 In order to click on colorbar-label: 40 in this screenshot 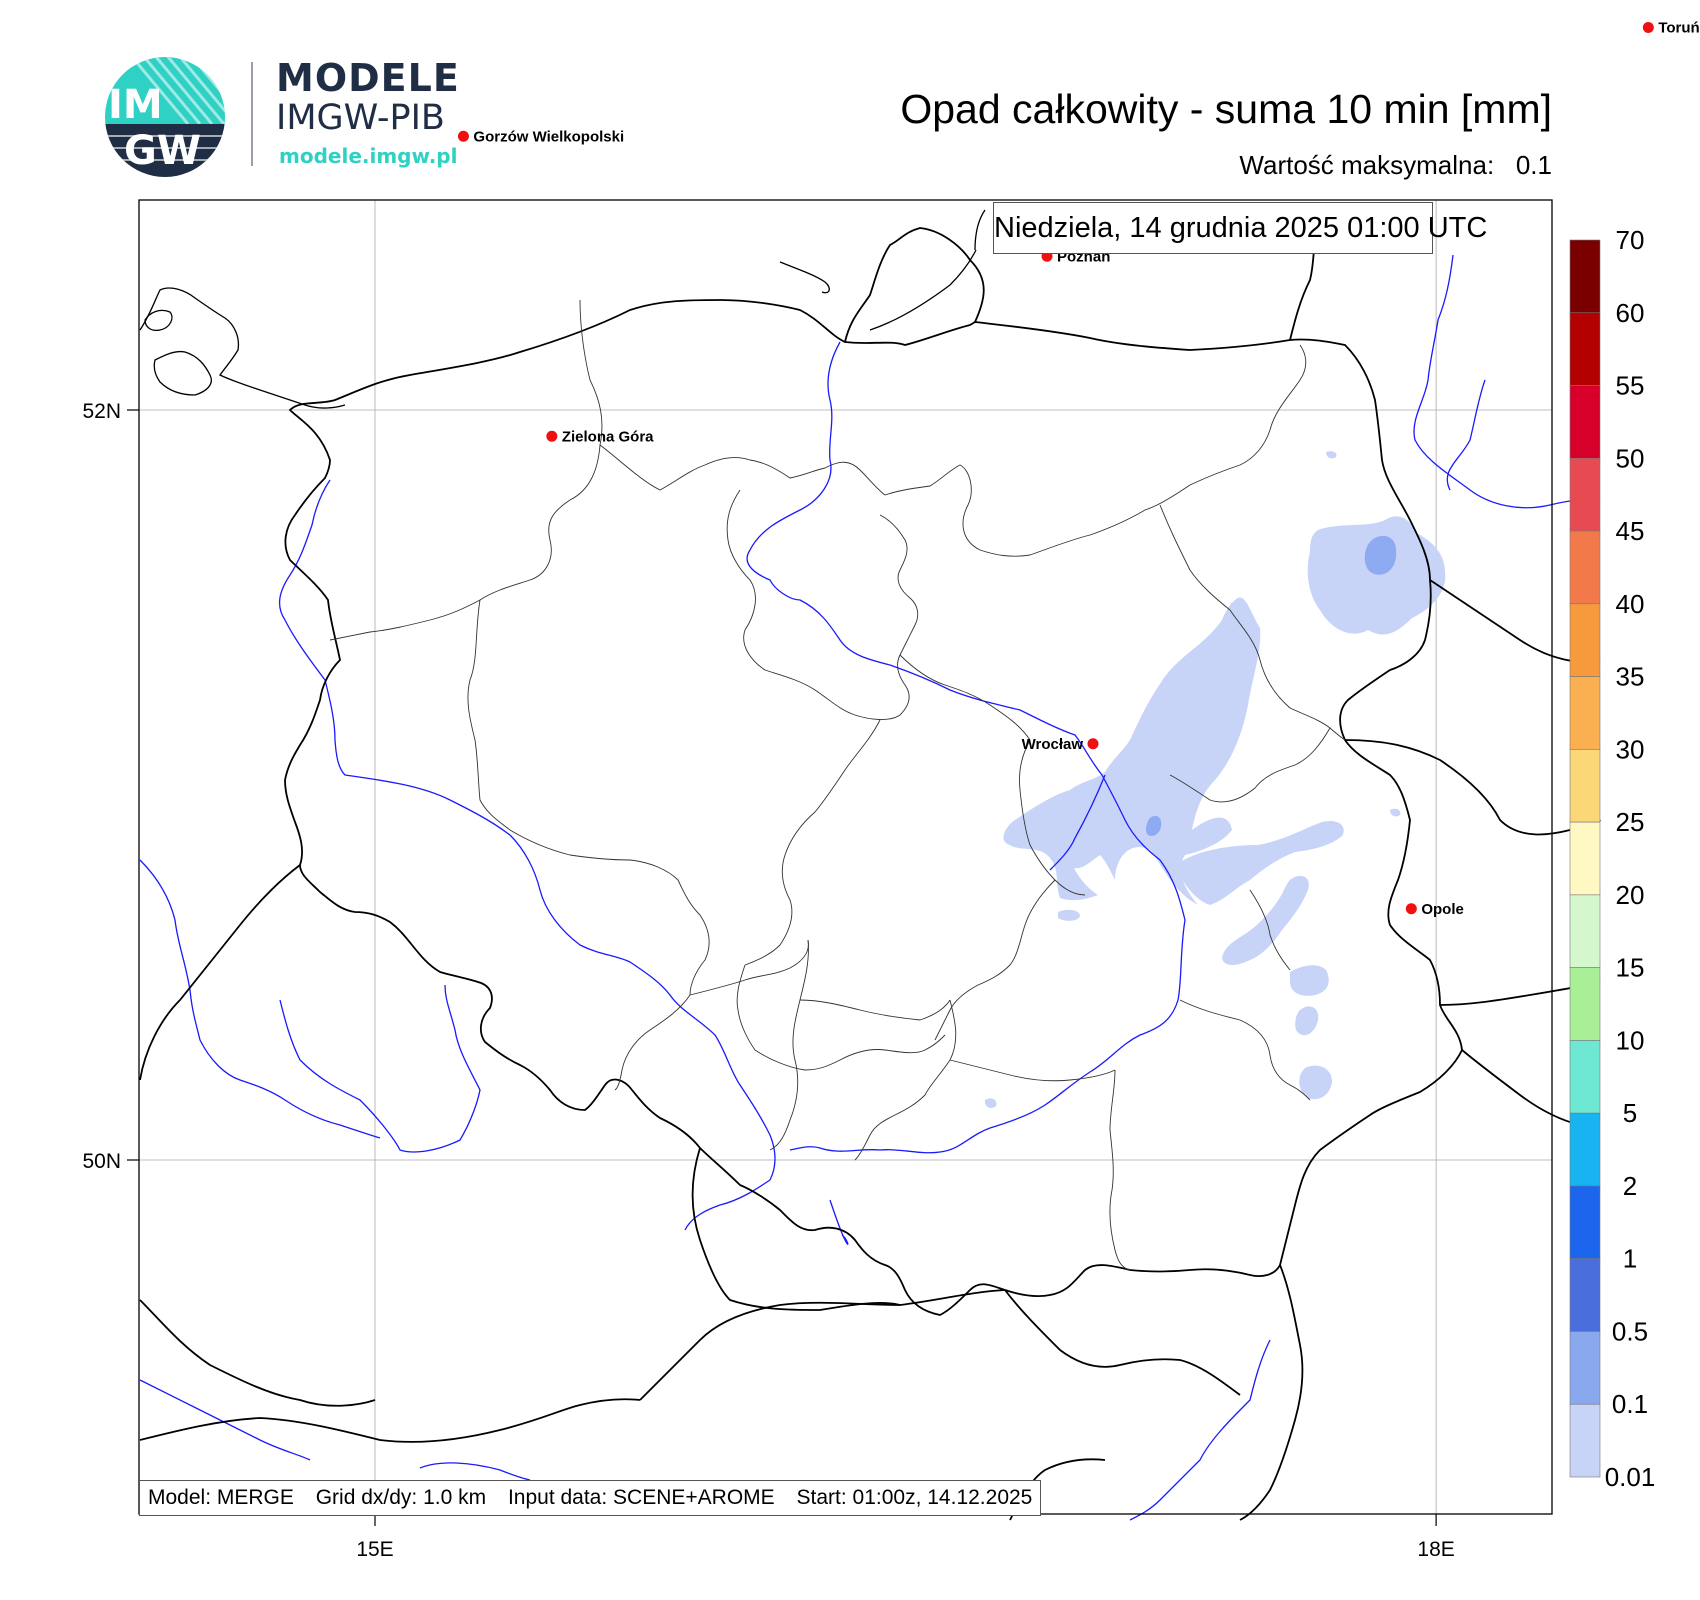, I will do `click(1630, 604)`.